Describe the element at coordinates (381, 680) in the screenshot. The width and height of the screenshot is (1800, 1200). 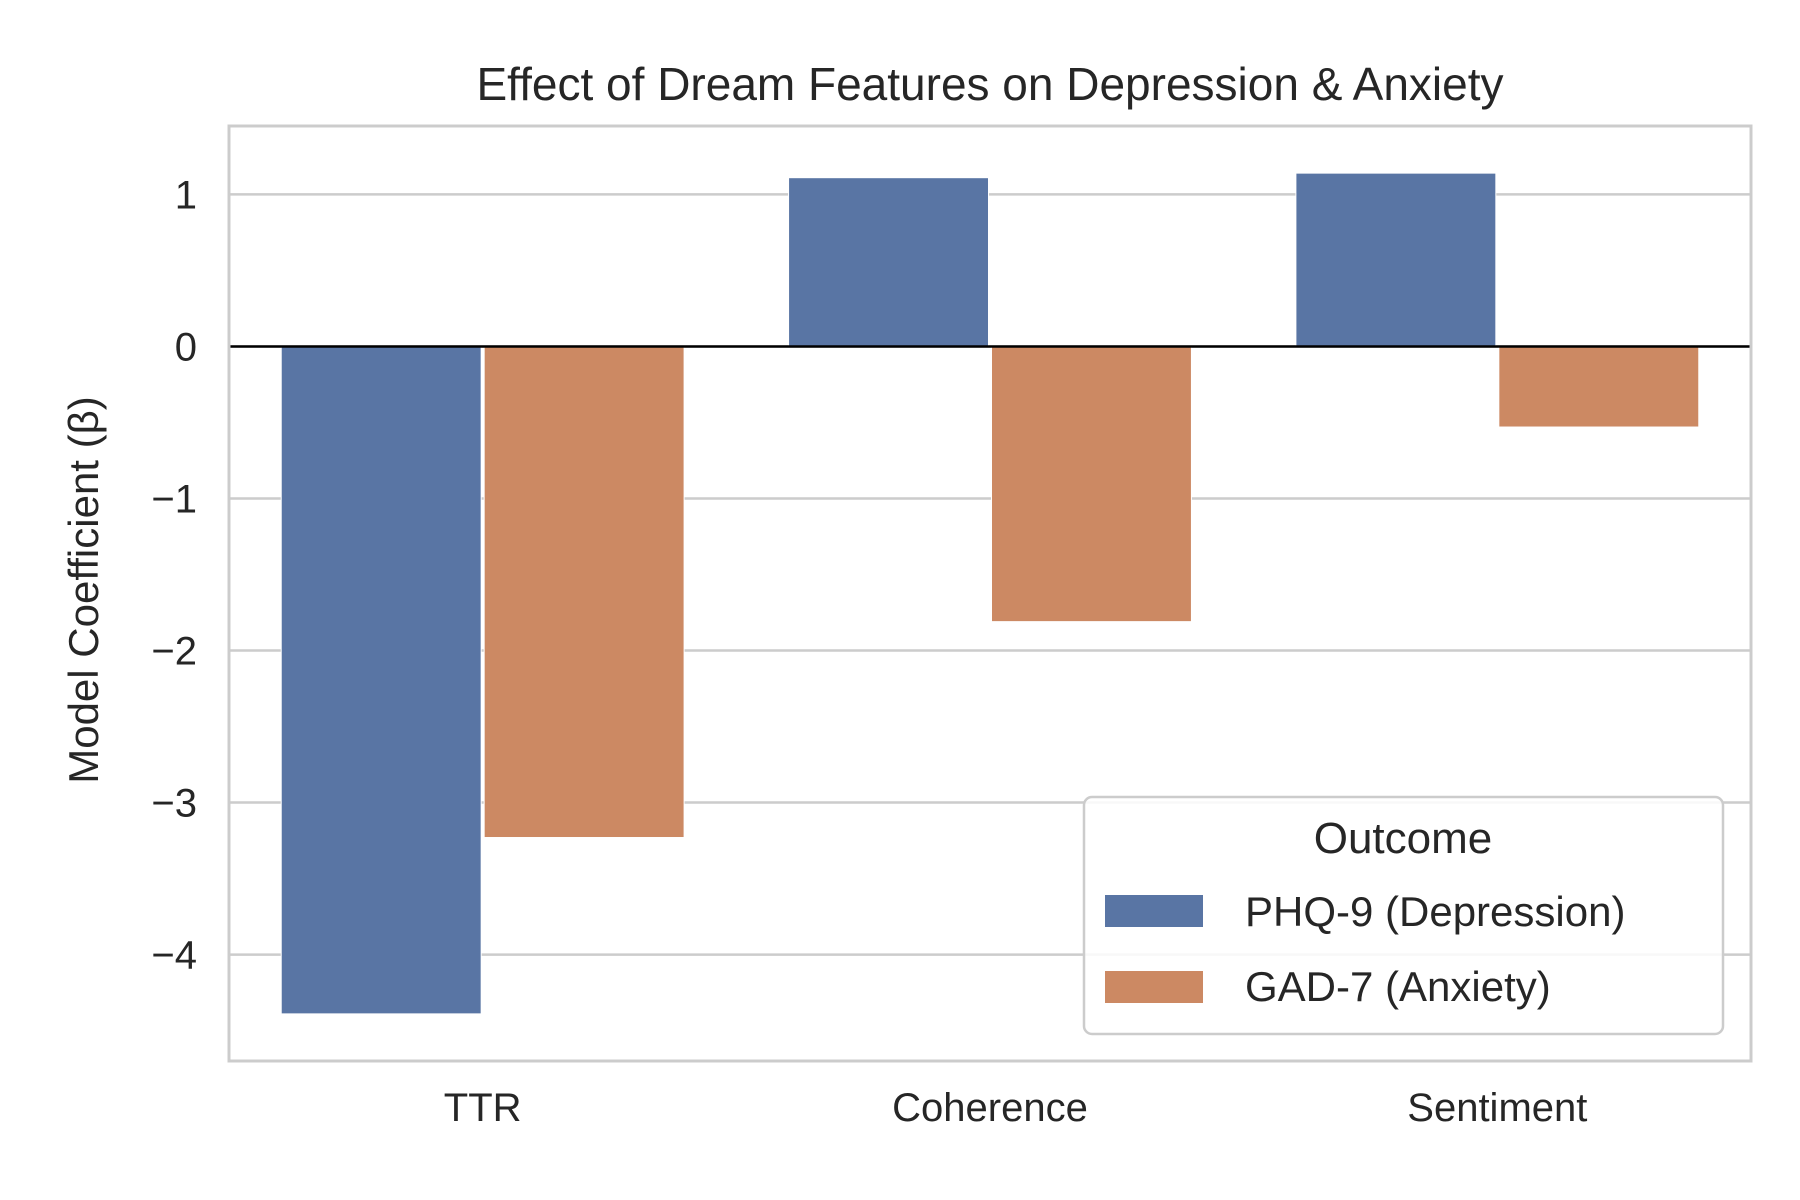
I see `bar-ttr-phq9` at that location.